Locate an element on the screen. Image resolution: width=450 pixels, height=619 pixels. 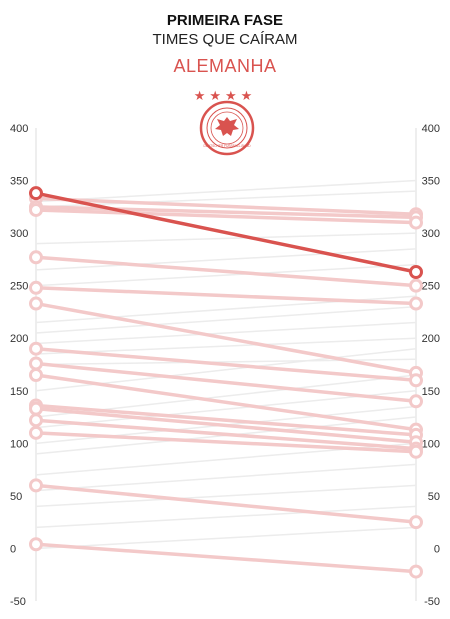
left-tick-label: 400 is located at coordinates (19, 129).